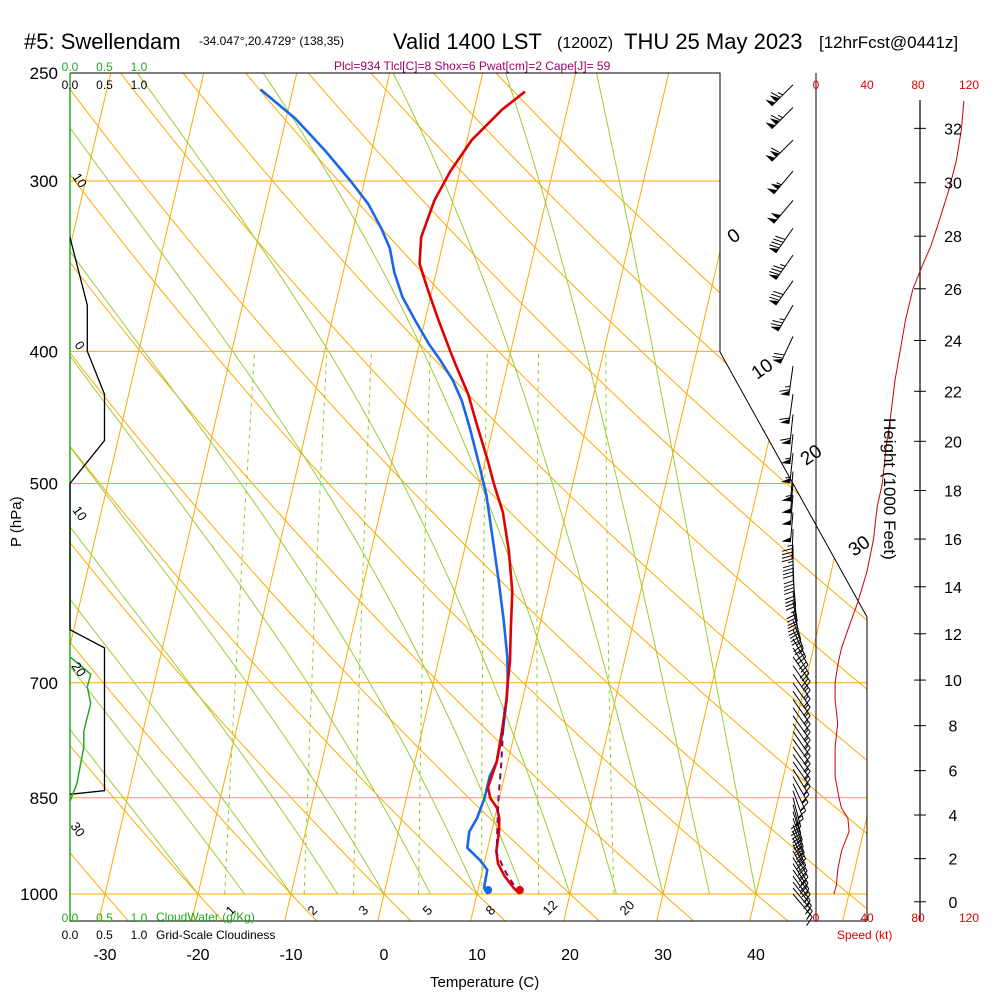  Describe the element at coordinates (197, 955) in the screenshot. I see `x-tick-label: -20` at that location.